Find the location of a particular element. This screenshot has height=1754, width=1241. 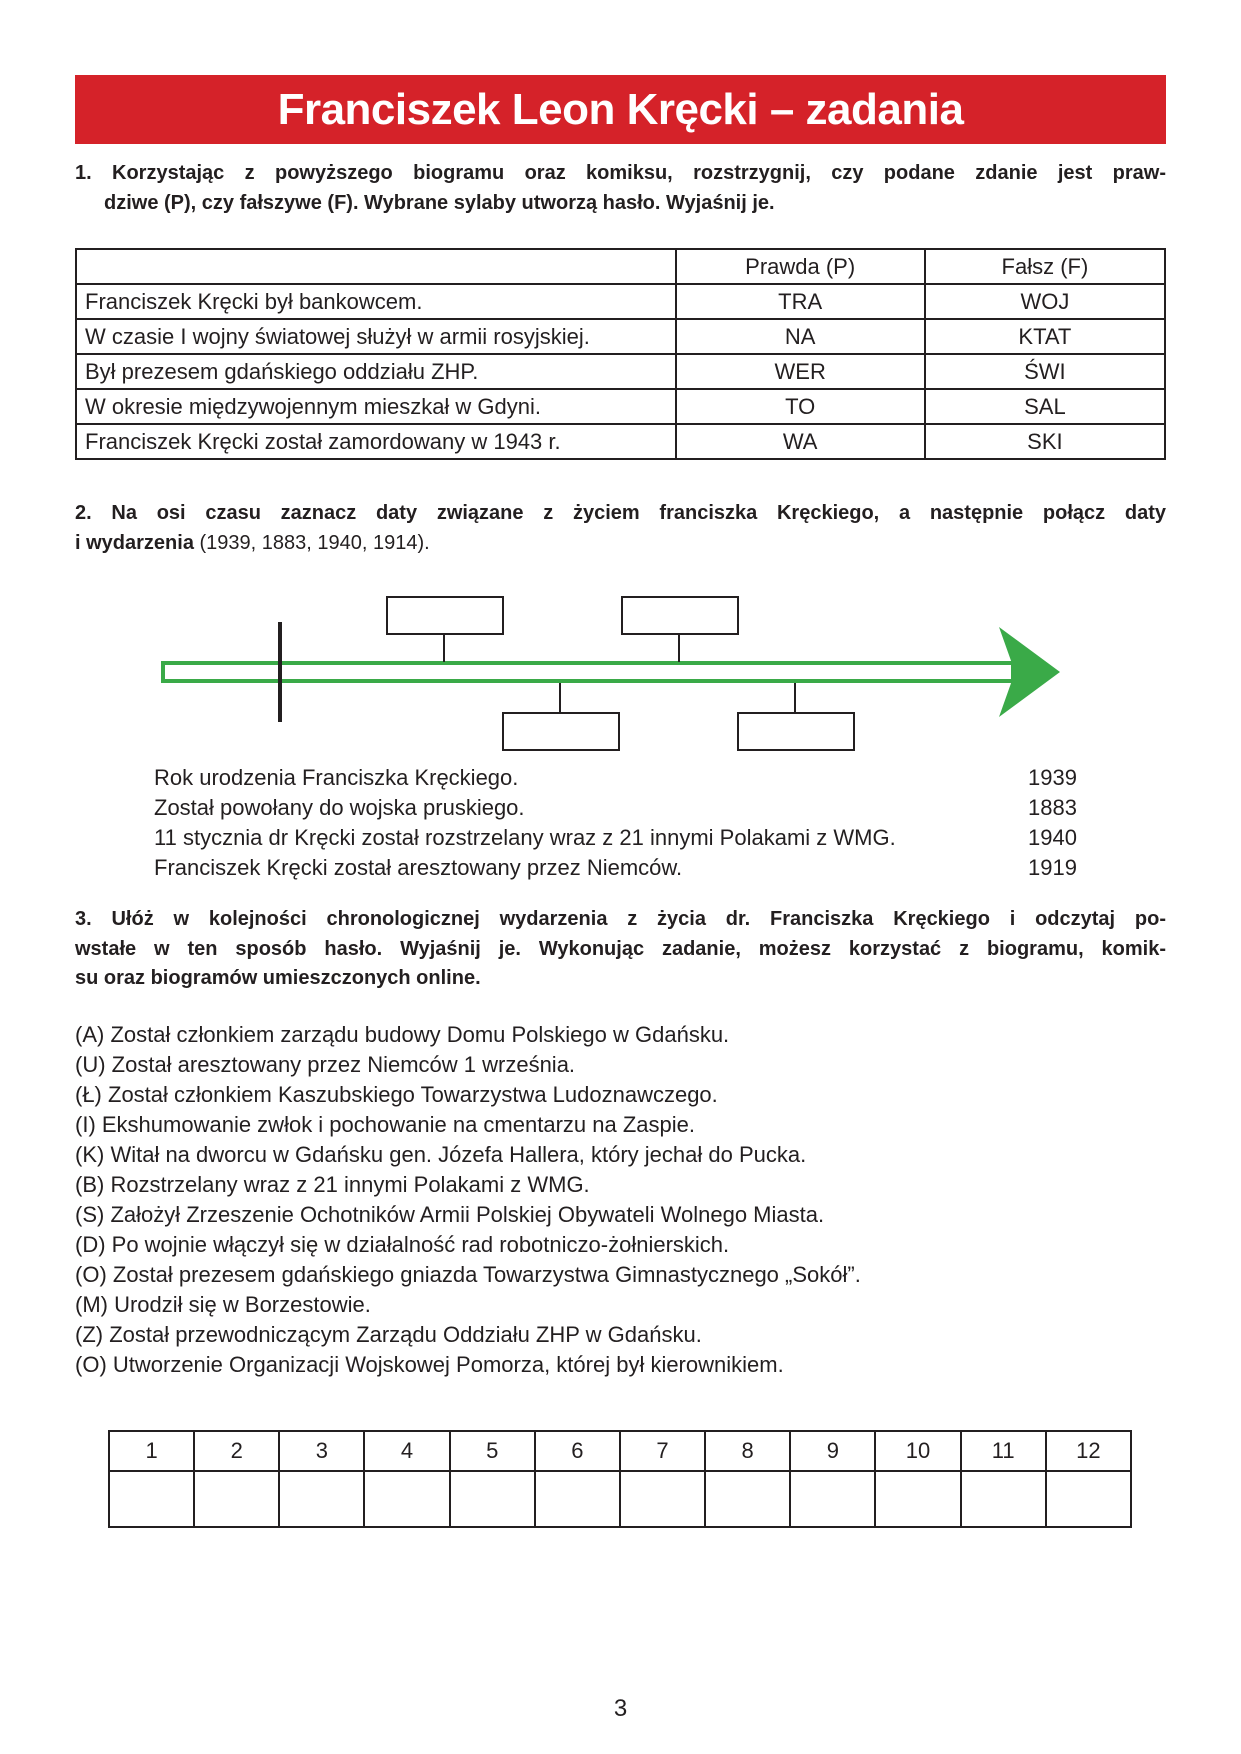

false-syllable-cell: WOJ is located at coordinates (1045, 301).